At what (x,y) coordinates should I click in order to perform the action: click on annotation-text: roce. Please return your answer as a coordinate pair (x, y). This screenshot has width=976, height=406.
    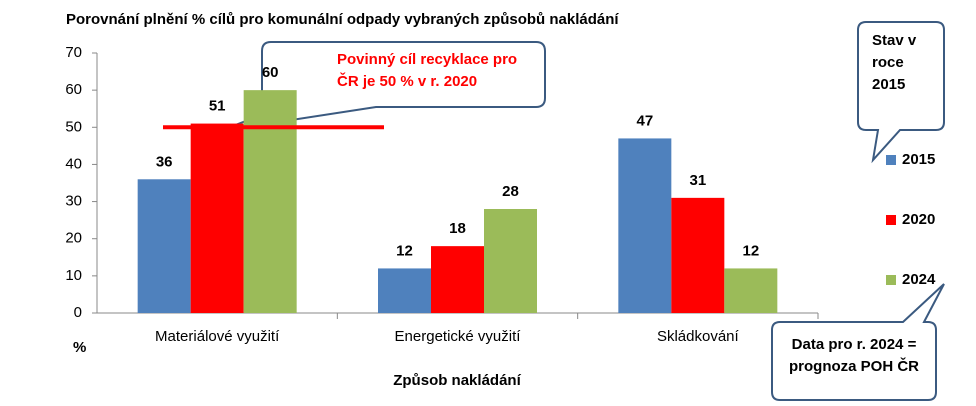
    Looking at the image, I should click on (888, 62).